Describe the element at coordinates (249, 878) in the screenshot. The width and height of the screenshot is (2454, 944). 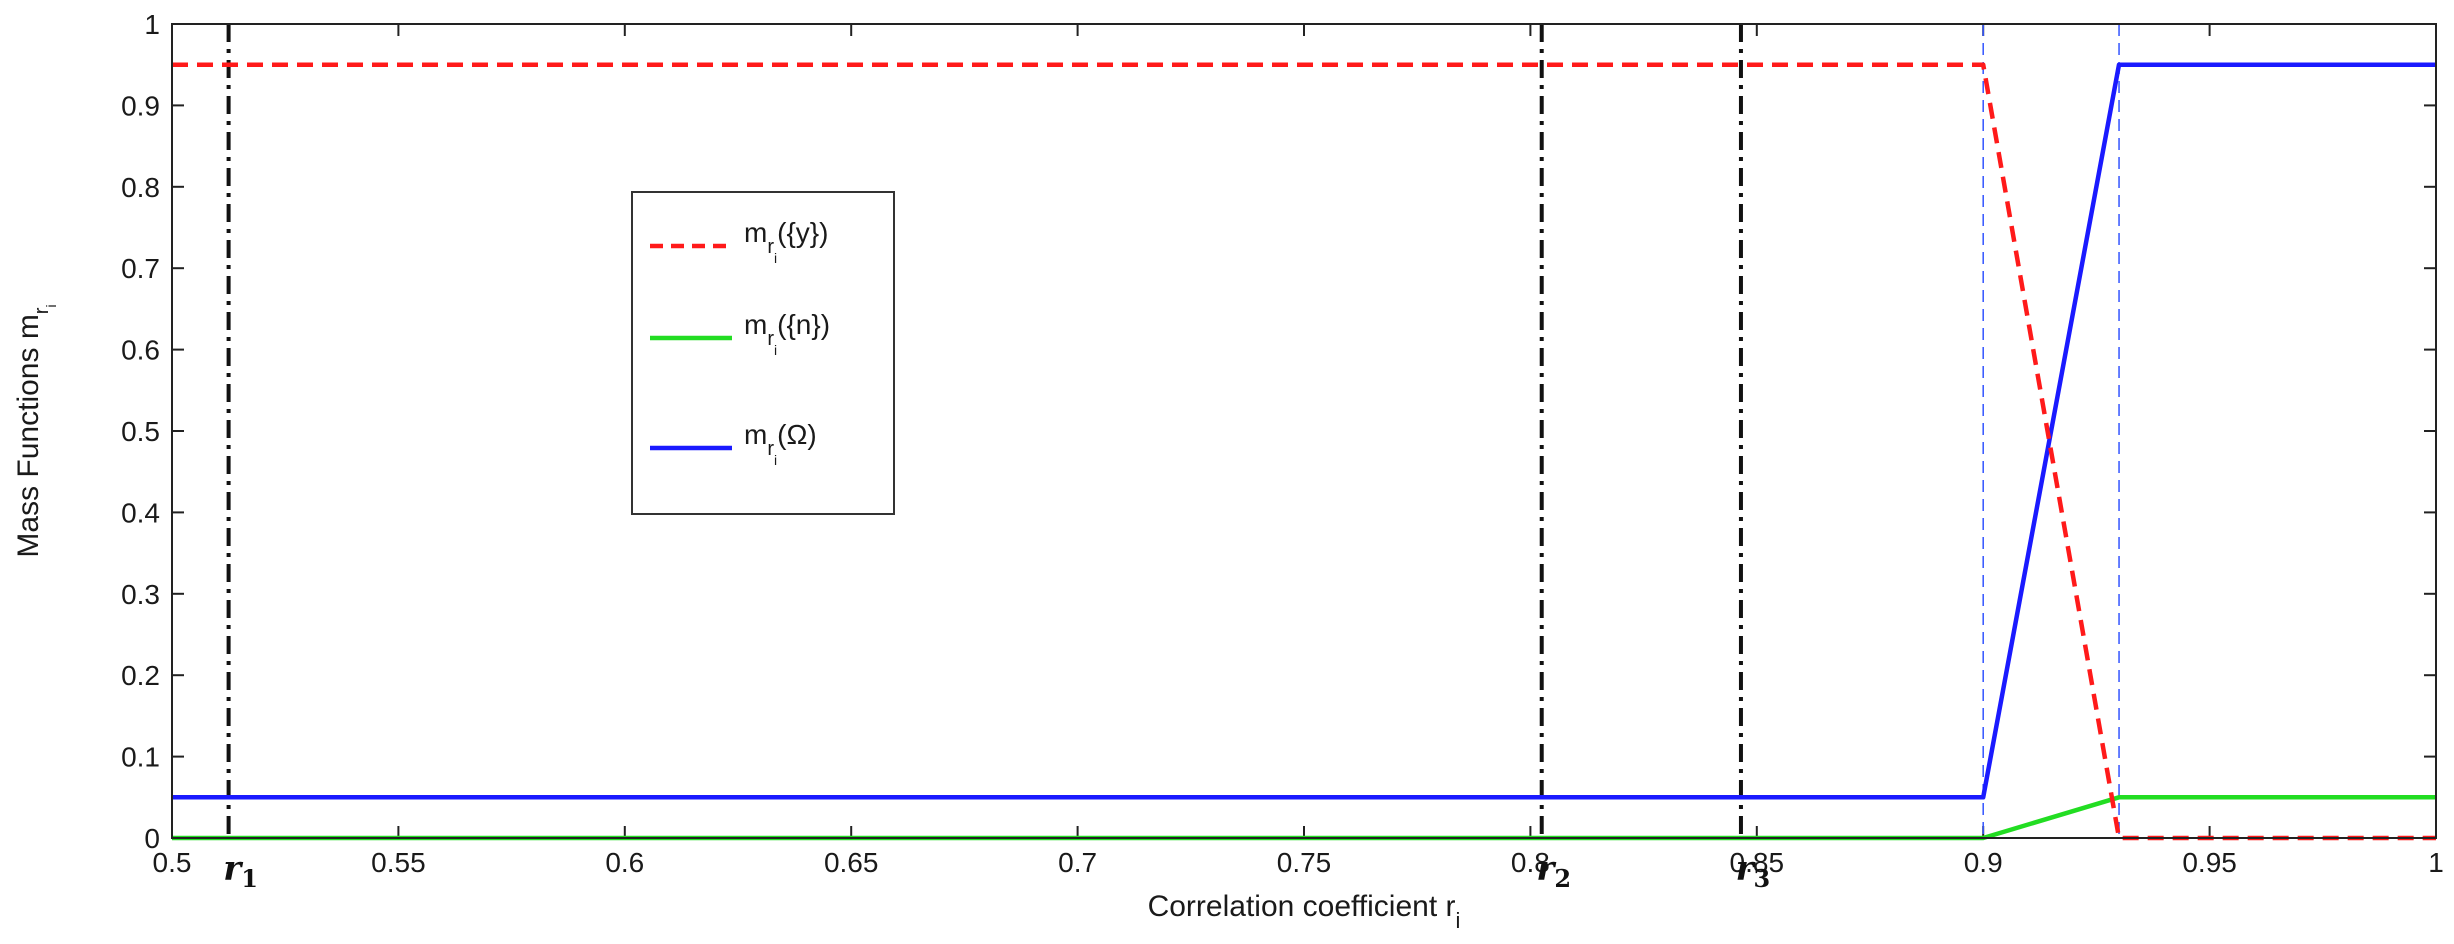
I see `marker-subscript: 1` at that location.